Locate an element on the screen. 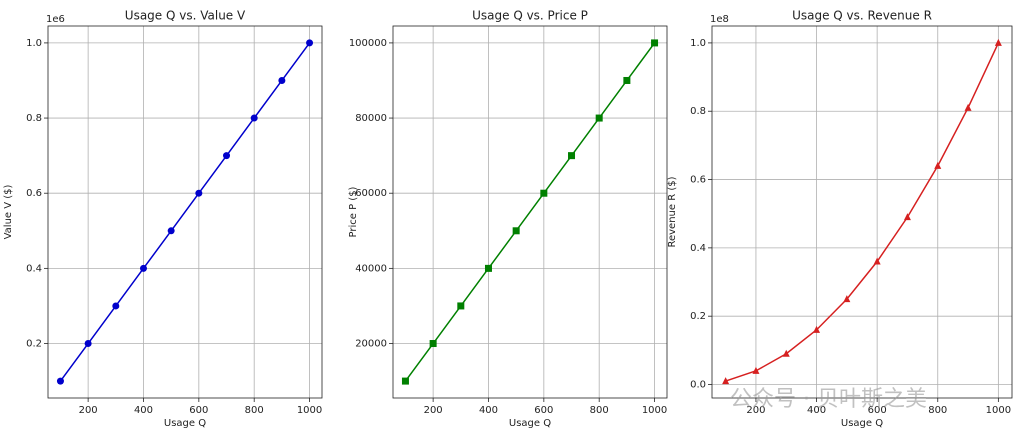 Image resolution: width=1024 pixels, height=438 pixels. watermark: 公众号 · 贝叶斯之美 is located at coordinates (828, 399).